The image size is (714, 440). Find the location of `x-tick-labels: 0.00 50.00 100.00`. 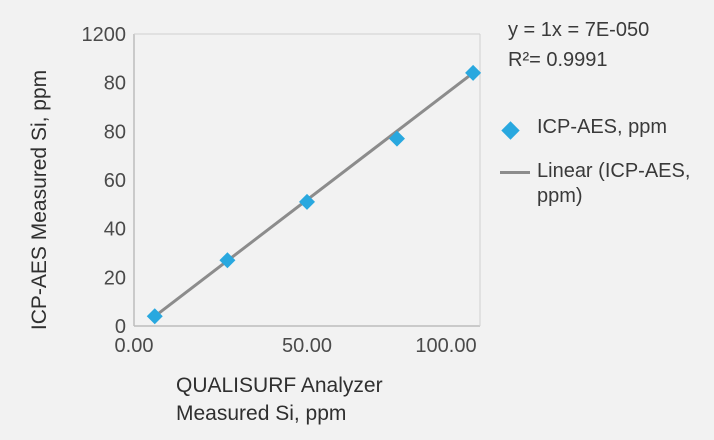

x-tick-labels: 0.00 50.00 100.00 is located at coordinates (296, 346).